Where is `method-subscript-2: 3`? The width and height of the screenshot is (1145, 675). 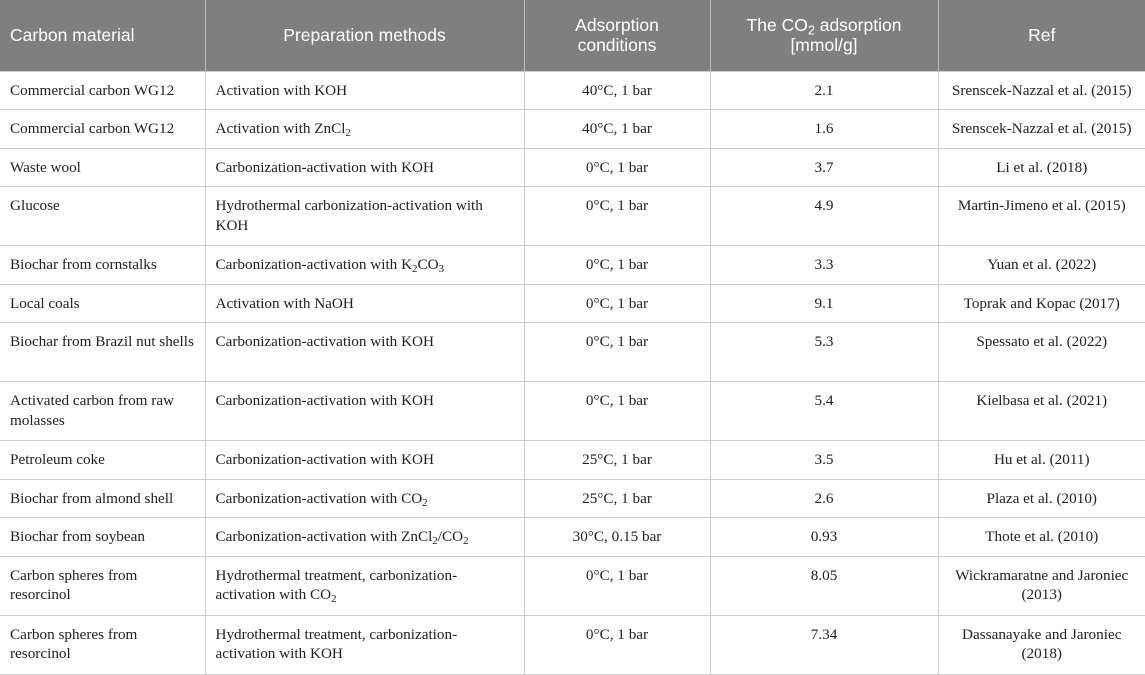 method-subscript-2: 3 is located at coordinates (441, 269).